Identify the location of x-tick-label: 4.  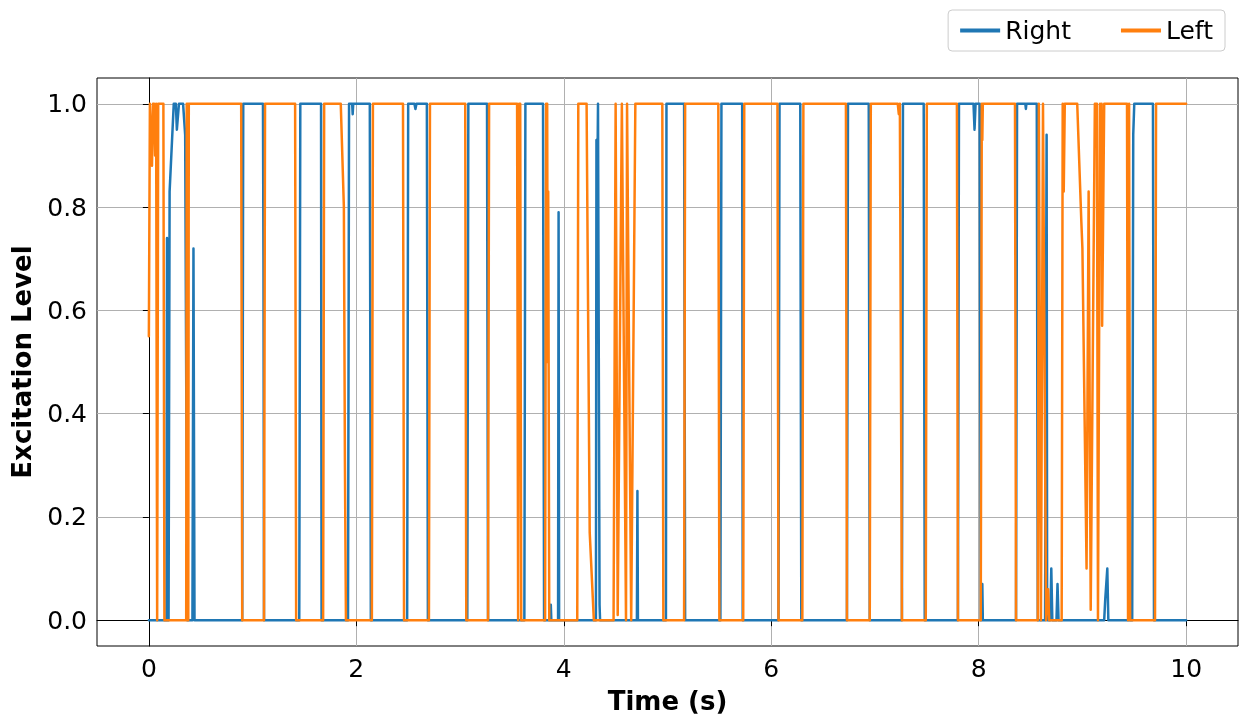
(563, 668).